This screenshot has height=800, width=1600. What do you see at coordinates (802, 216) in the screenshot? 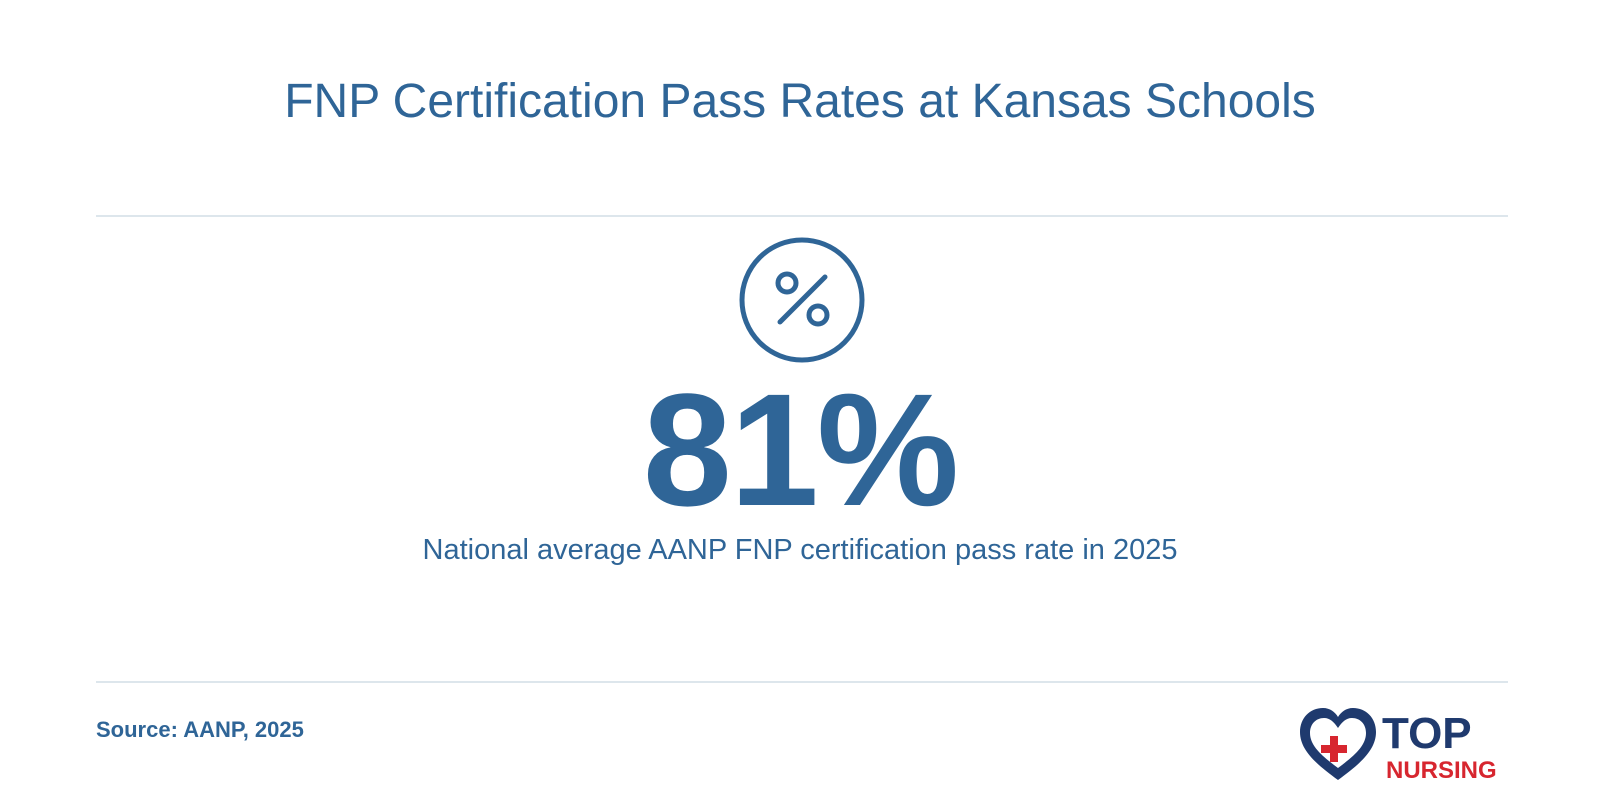
I see `top-divider` at bounding box center [802, 216].